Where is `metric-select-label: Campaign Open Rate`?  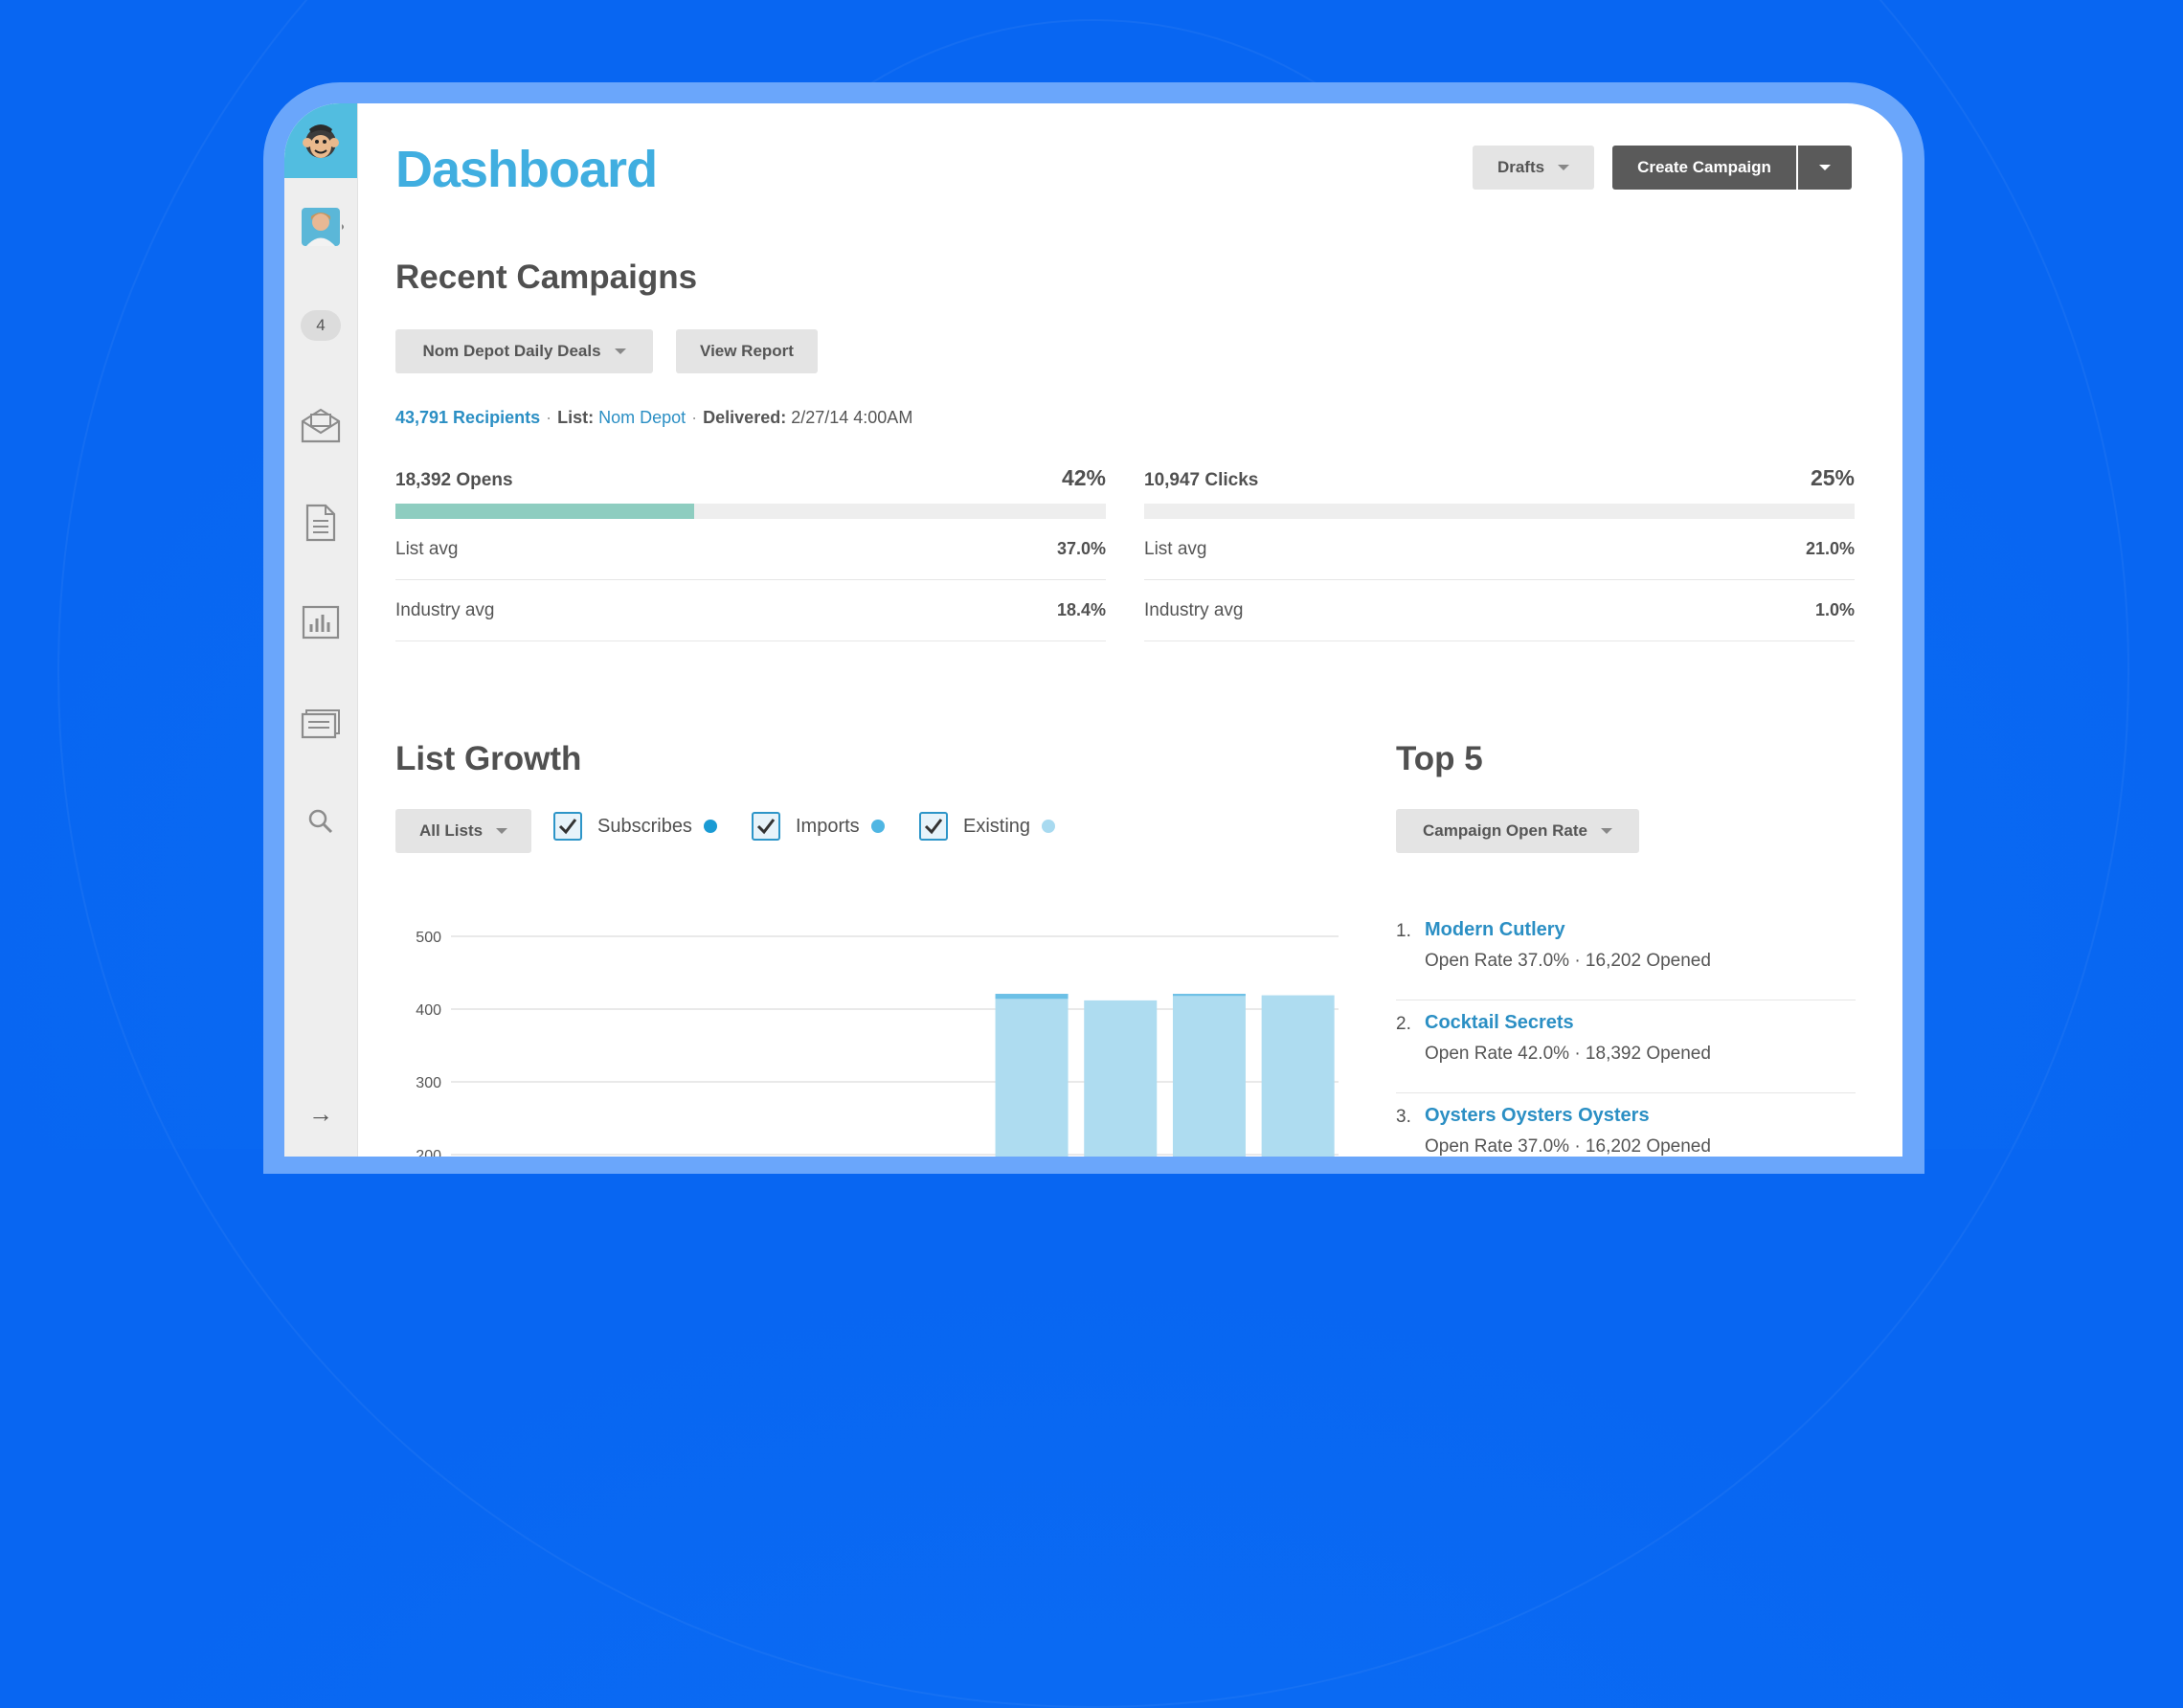 metric-select-label: Campaign Open Rate is located at coordinates (1505, 830).